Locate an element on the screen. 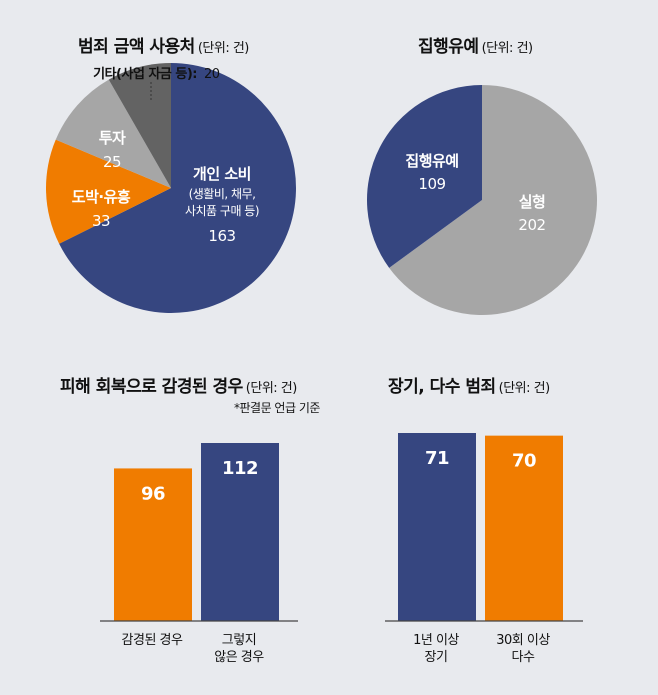 The height and width of the screenshot is (695, 658). bar1-note: *판결문 언급 기준 is located at coordinates (277, 408).